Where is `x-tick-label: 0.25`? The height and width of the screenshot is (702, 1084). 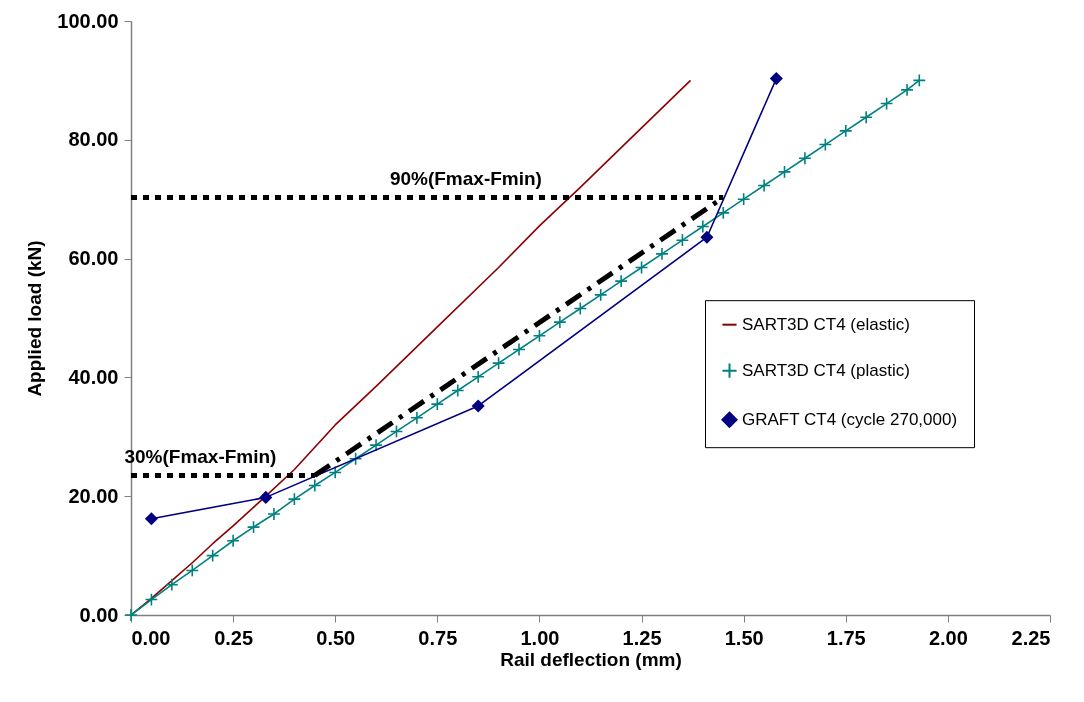
x-tick-label: 0.25 is located at coordinates (234, 637).